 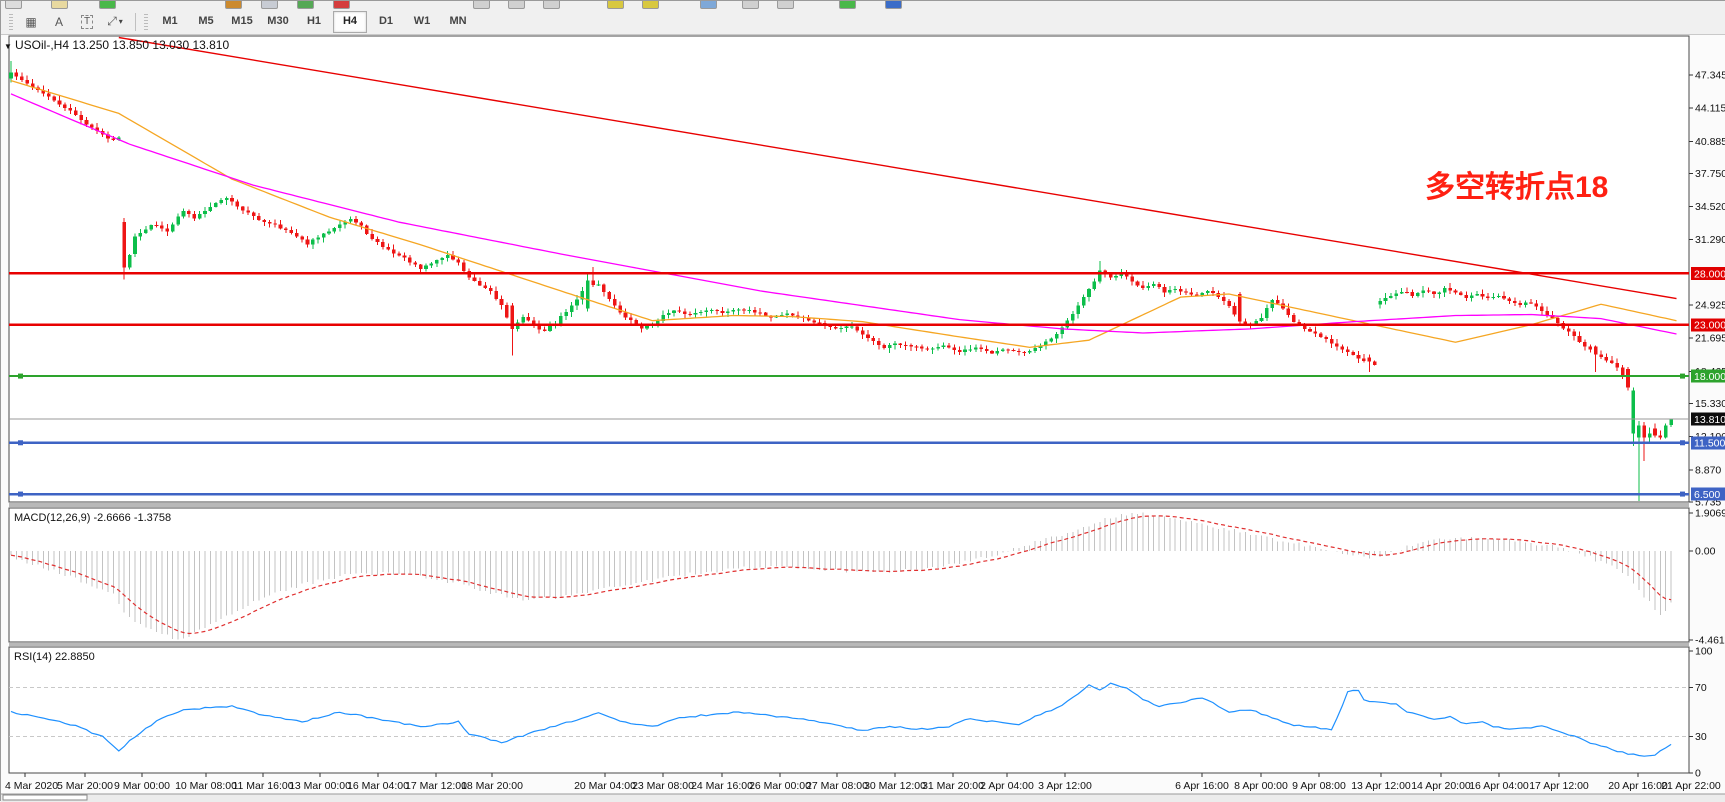 I want to click on tf-button-m5: M5, so click(x=206, y=20).